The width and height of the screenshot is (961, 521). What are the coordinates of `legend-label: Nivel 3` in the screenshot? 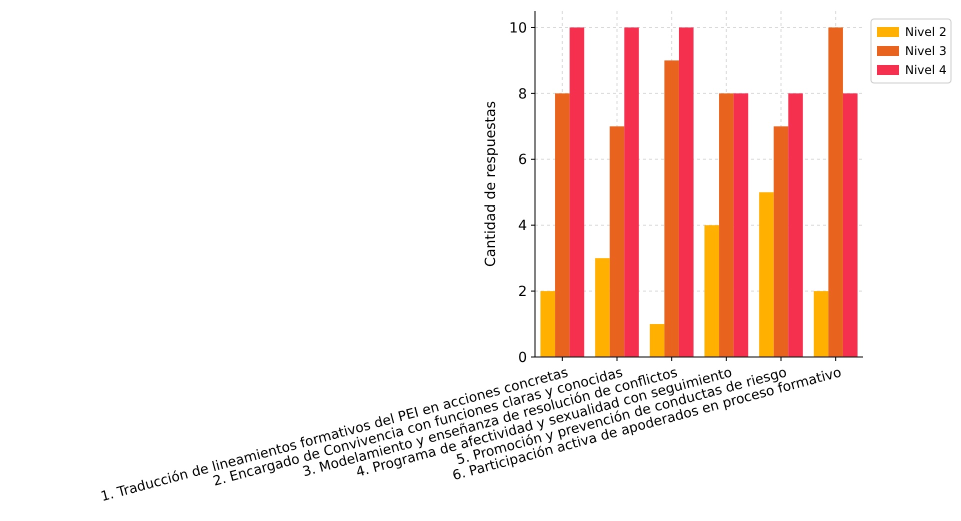 It's located at (926, 51).